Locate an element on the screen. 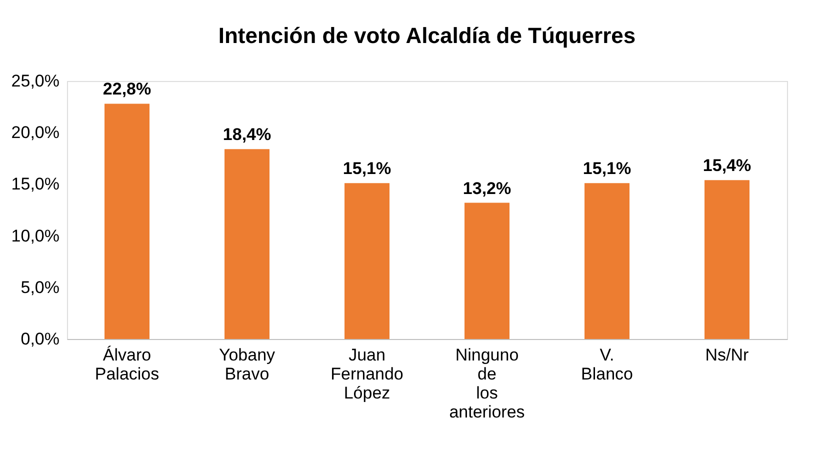 This screenshot has width=835, height=473. x-tick-label: Álvaro Palacios is located at coordinates (127, 365).